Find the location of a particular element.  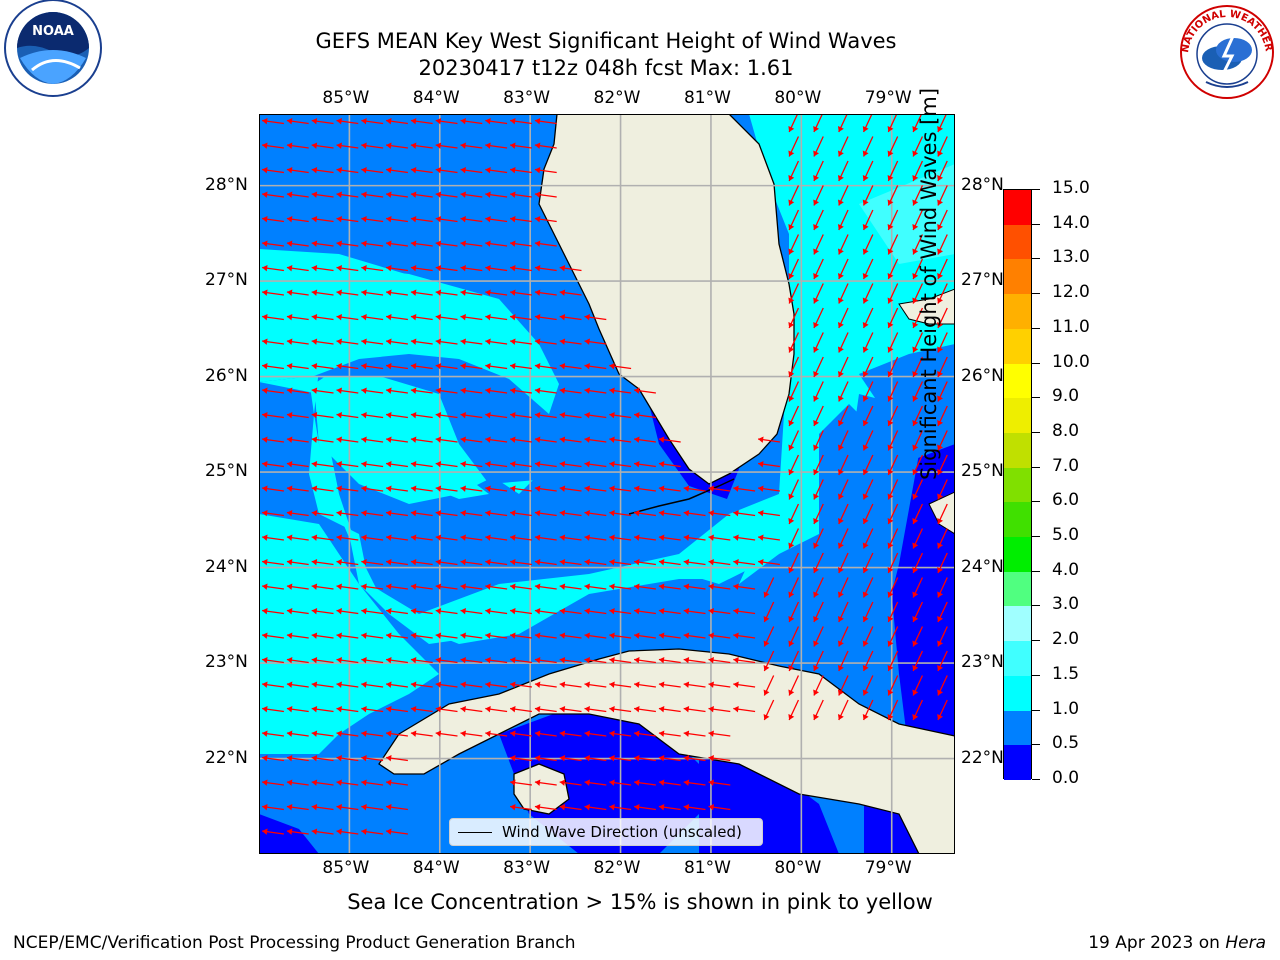

lon-tick-label: 85°W is located at coordinates (346, 98).